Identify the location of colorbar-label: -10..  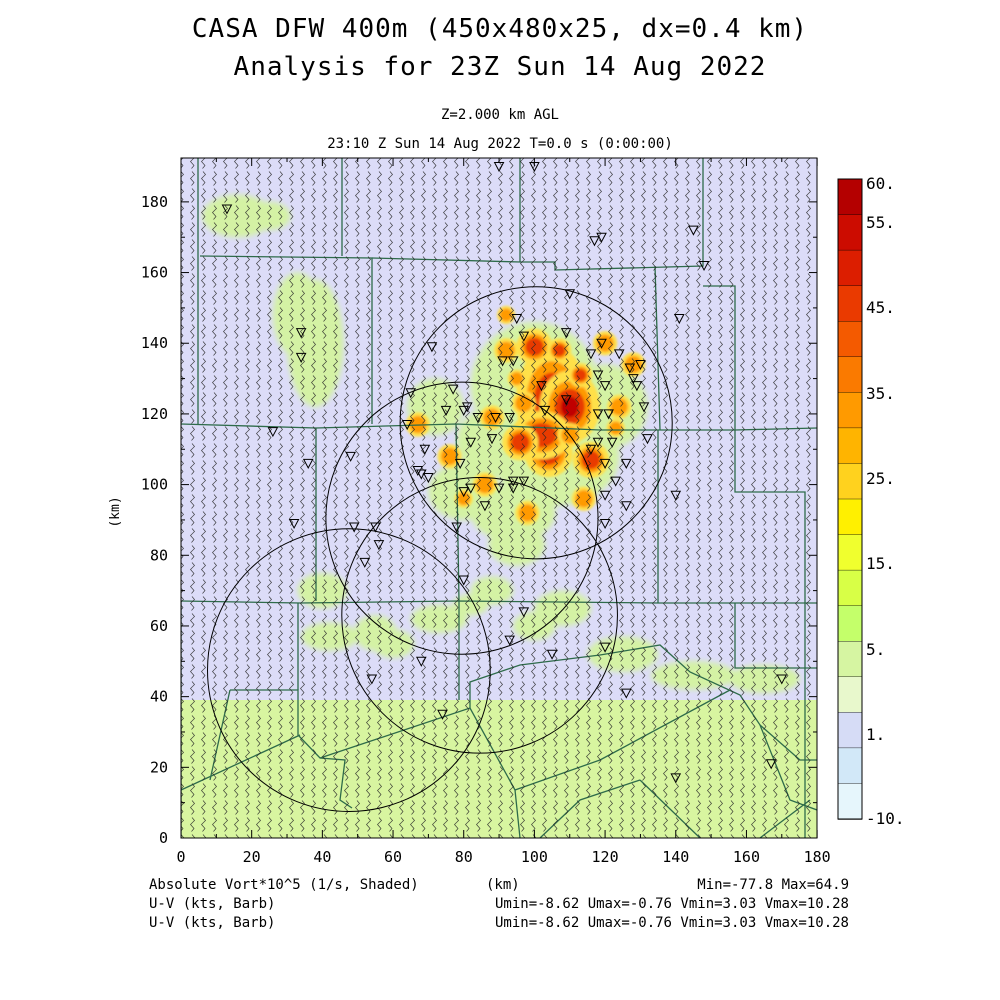
(885, 818).